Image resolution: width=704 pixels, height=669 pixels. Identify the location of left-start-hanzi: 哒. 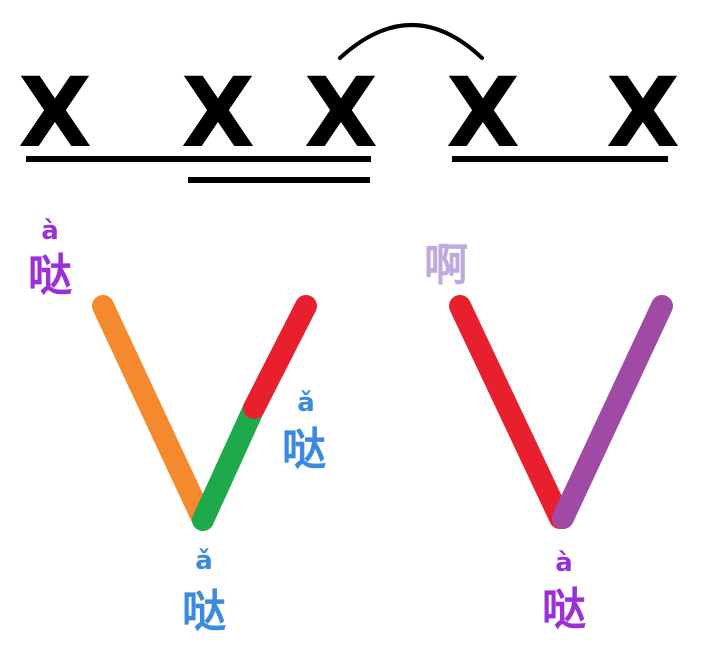
(50, 275).